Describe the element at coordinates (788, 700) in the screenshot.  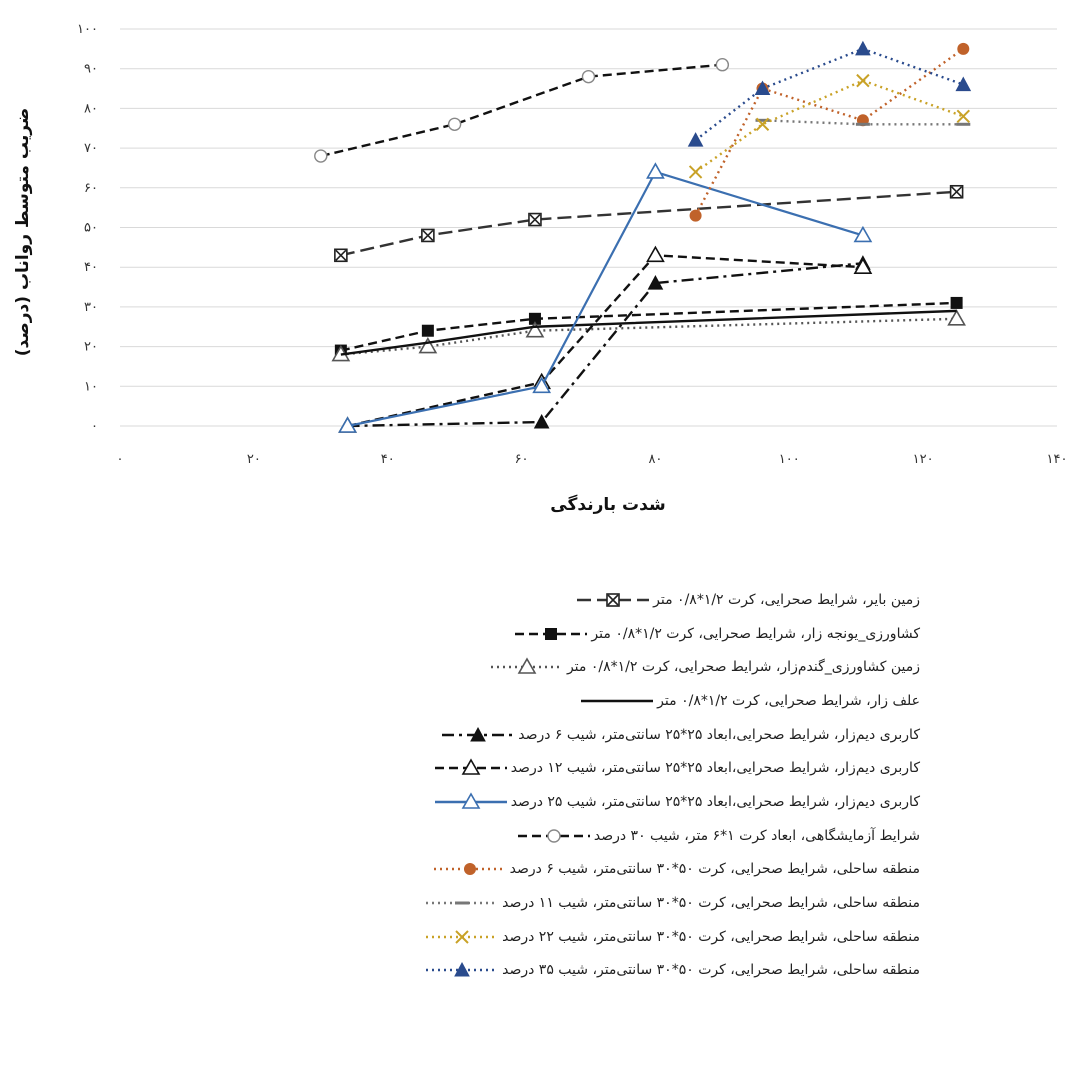
I see `legend-label: علف زار، شرایط صحرایی، کرت ۱/۲*۰/۸ متر` at that location.